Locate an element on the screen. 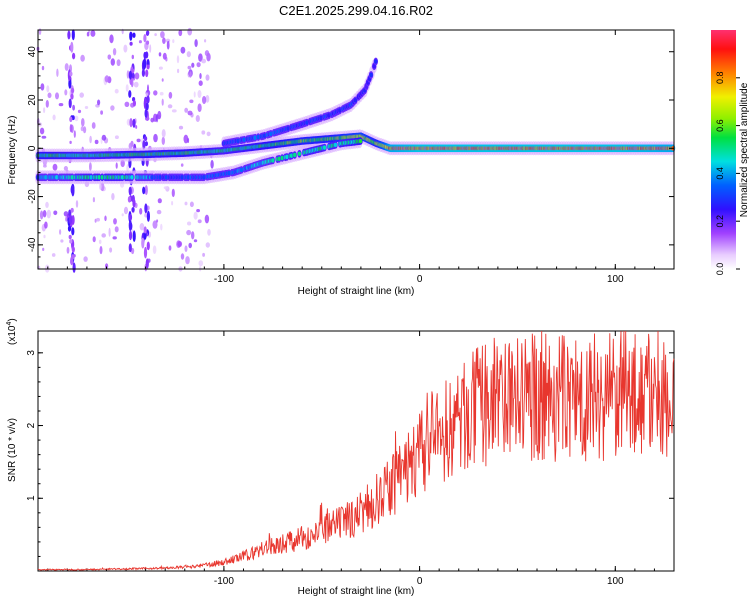  y-tick-label: 40 is located at coordinates (32, 52).